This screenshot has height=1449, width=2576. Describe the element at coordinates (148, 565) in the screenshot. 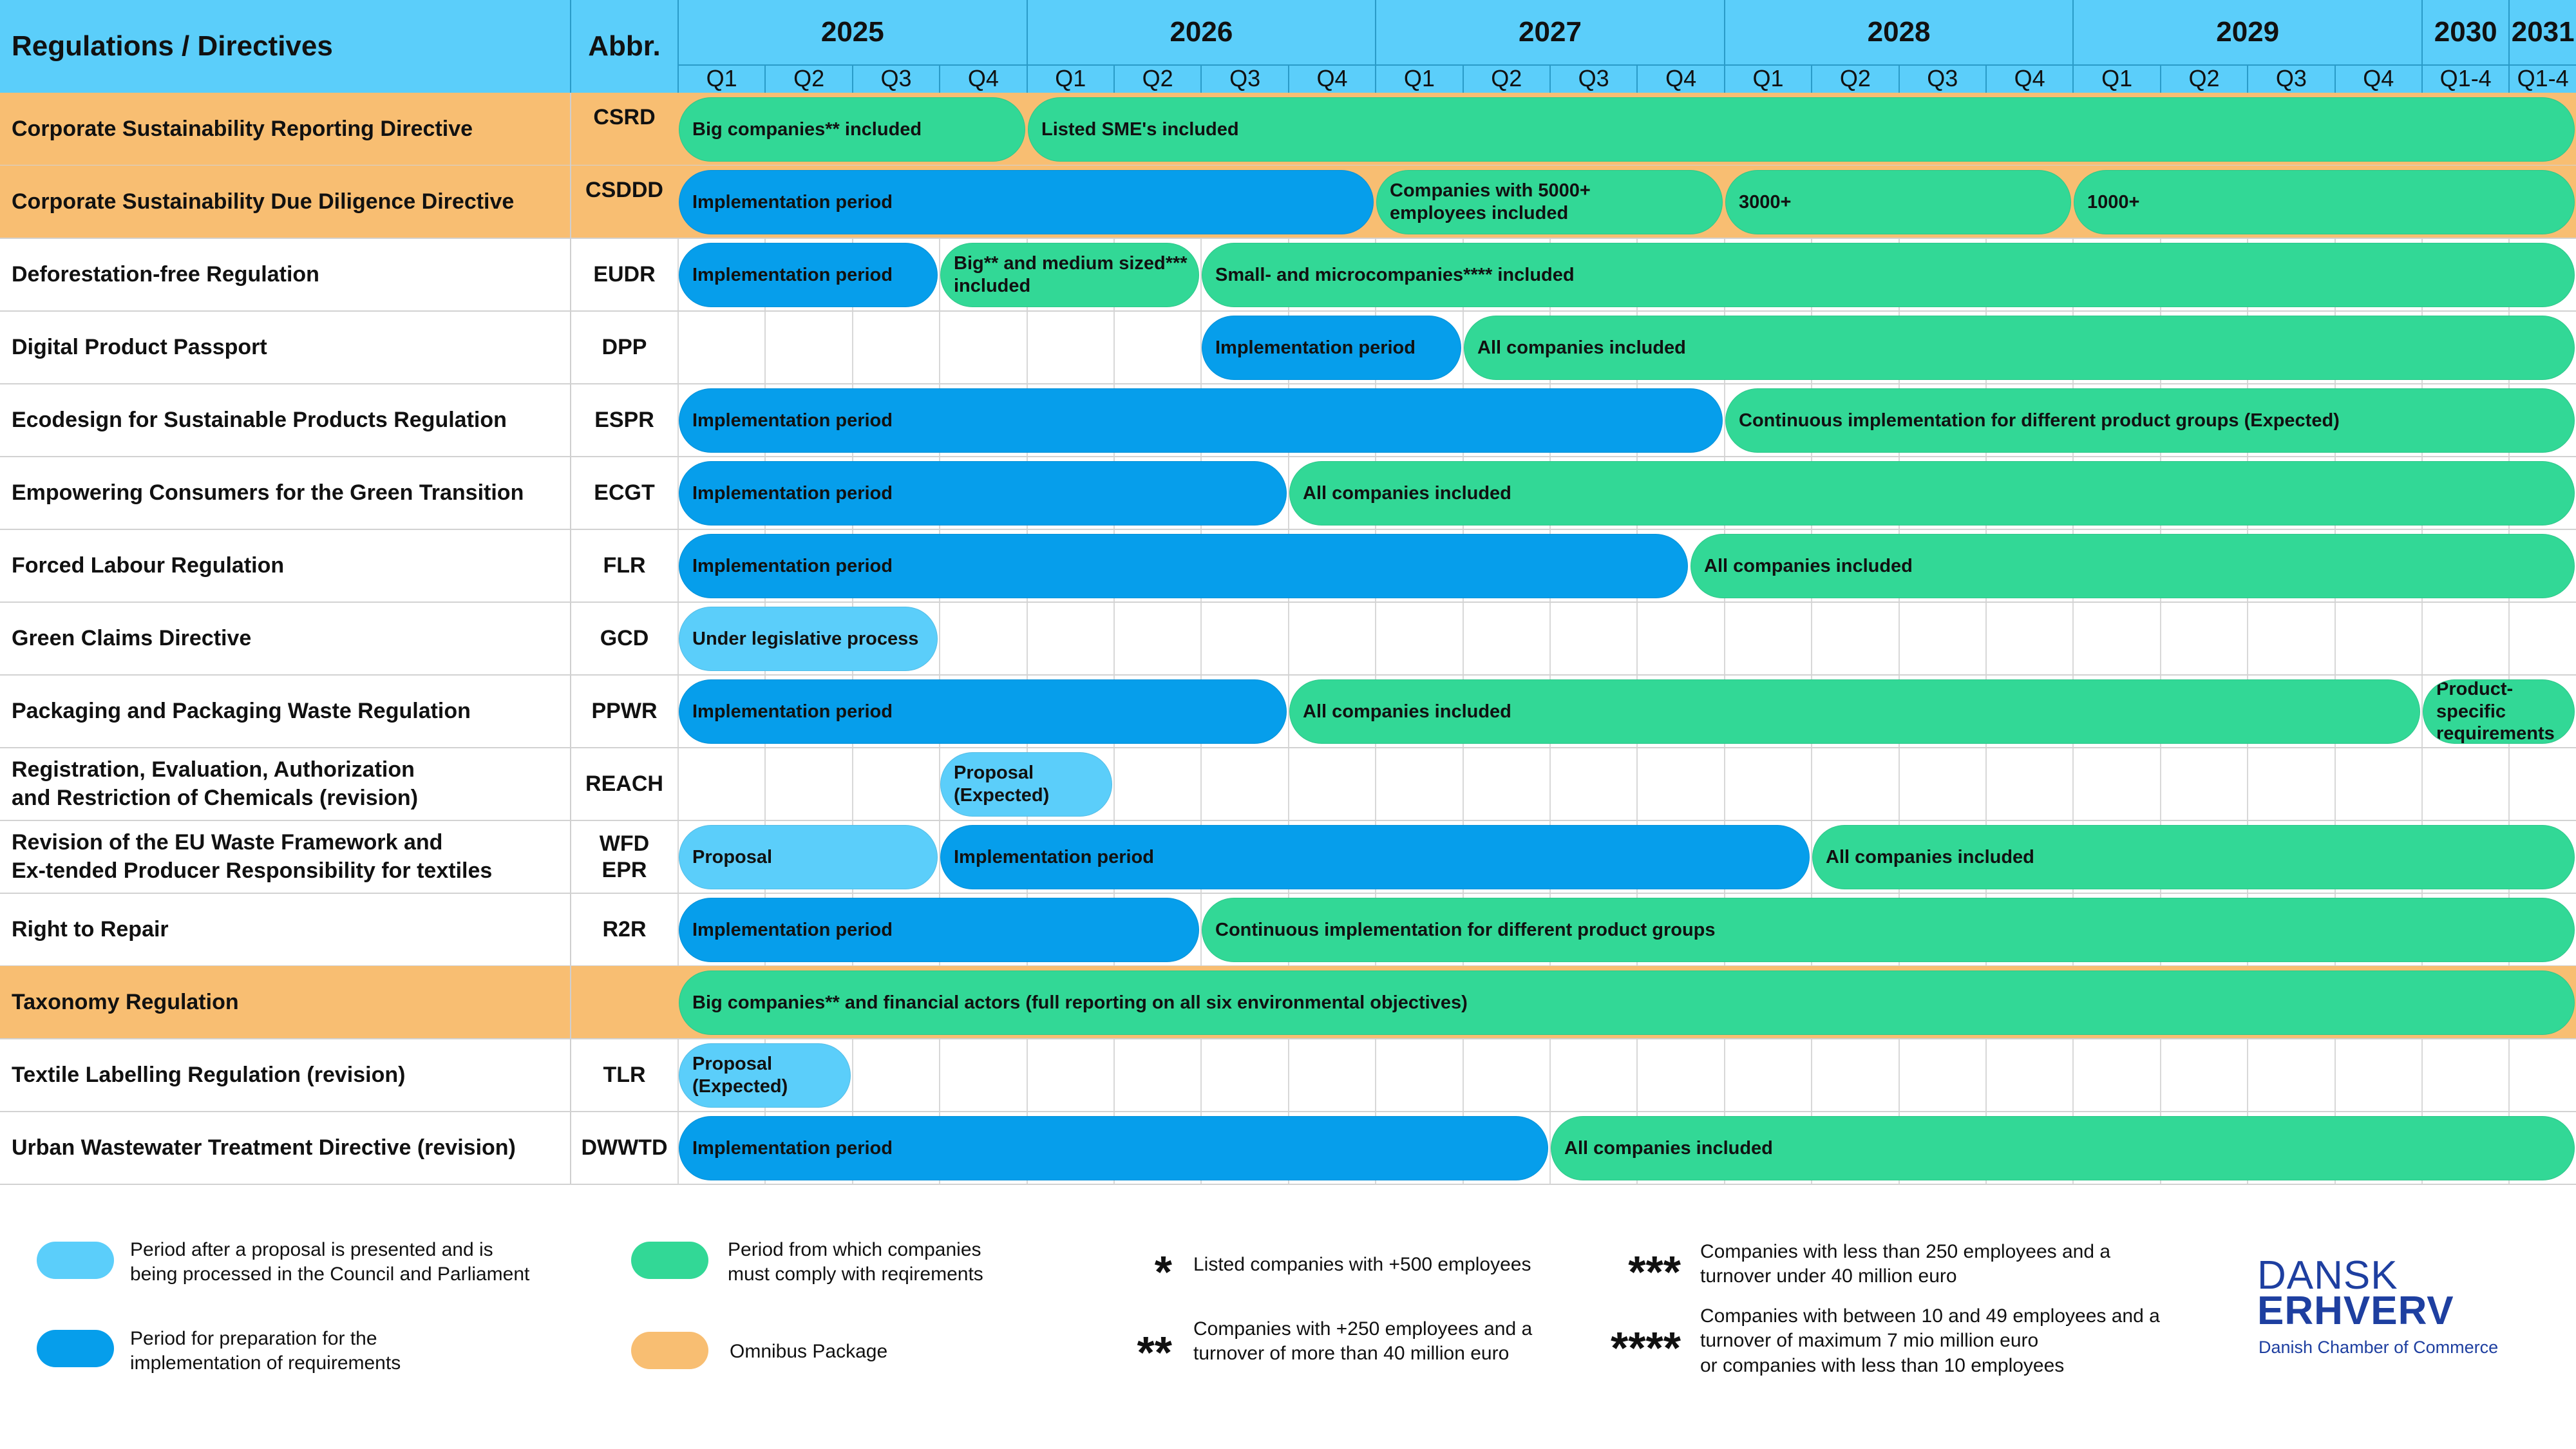

I see `regulation-name: Forced Labour Regulation` at that location.